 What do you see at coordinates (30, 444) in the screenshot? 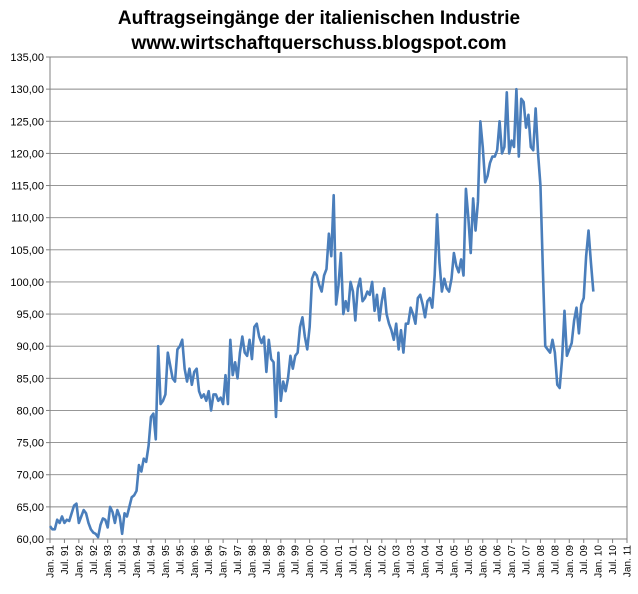
I see `y-tick-label: 75,00` at bounding box center [30, 444].